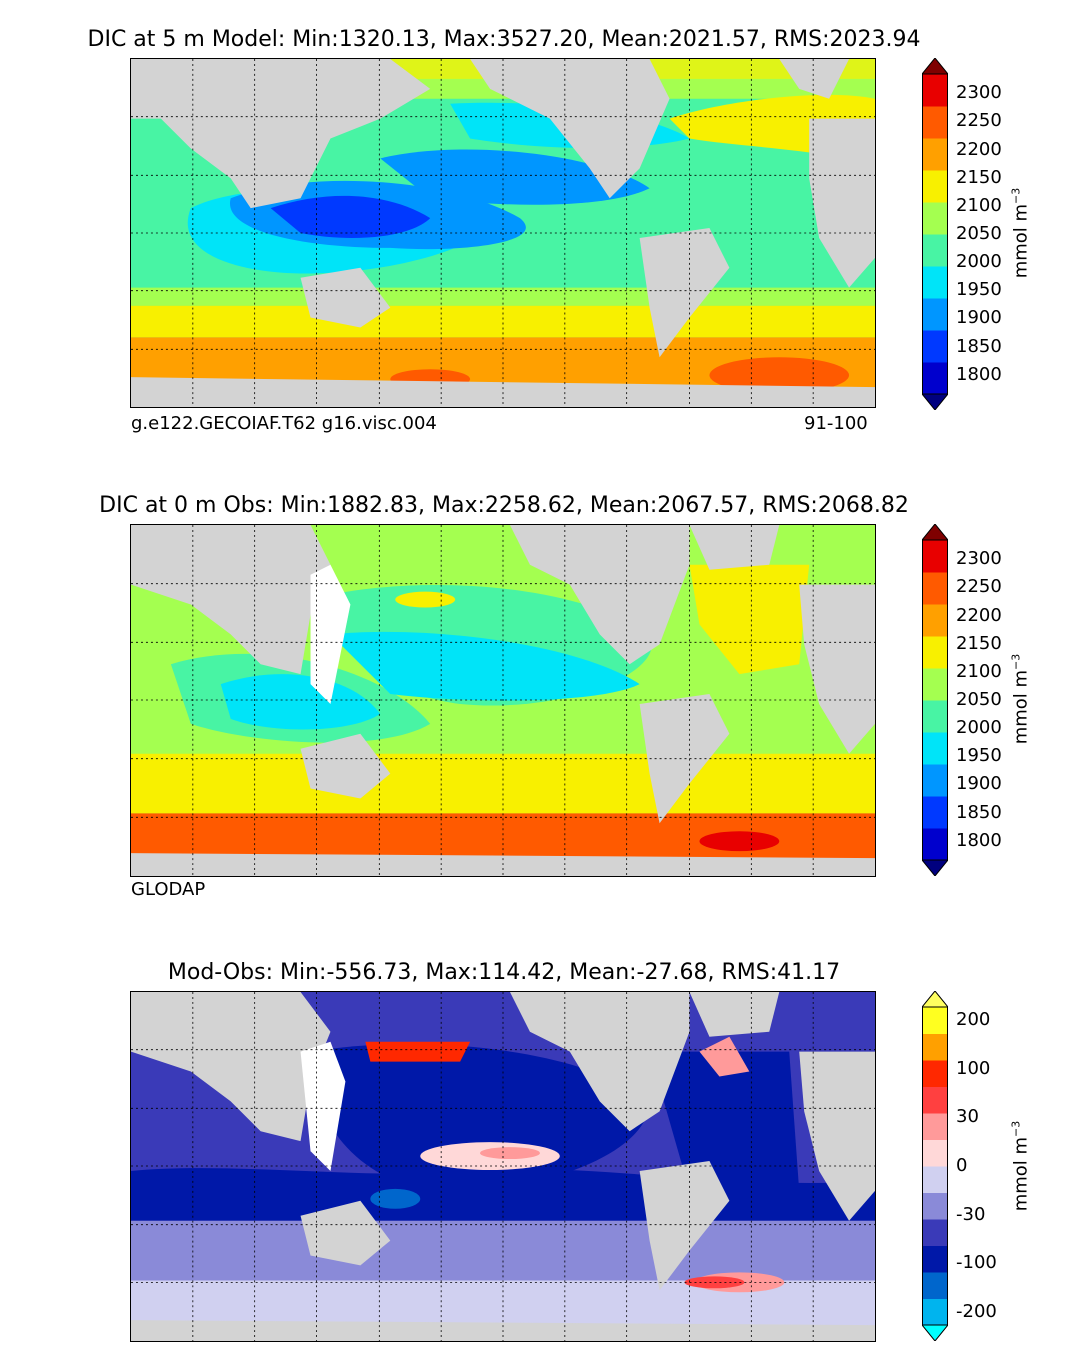  Describe the element at coordinates (350, 216) in the screenshot. I see `blob-deep-blue` at that location.